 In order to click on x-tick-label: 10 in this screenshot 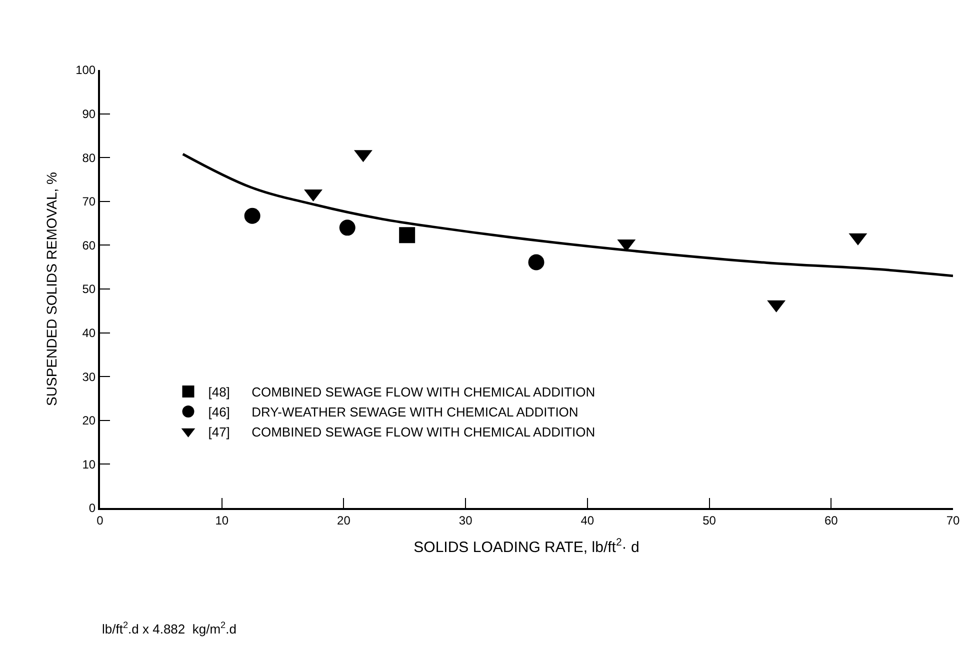, I will do `click(222, 520)`.